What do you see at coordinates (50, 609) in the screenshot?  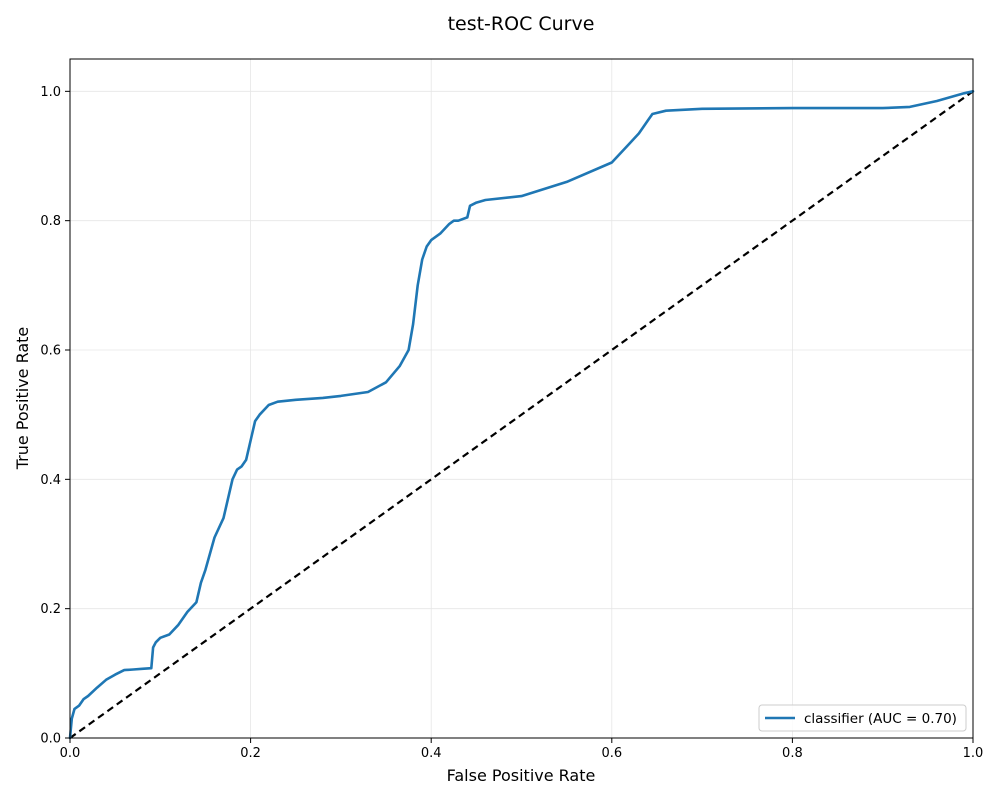 I see `y-tick-label: 0.2` at bounding box center [50, 609].